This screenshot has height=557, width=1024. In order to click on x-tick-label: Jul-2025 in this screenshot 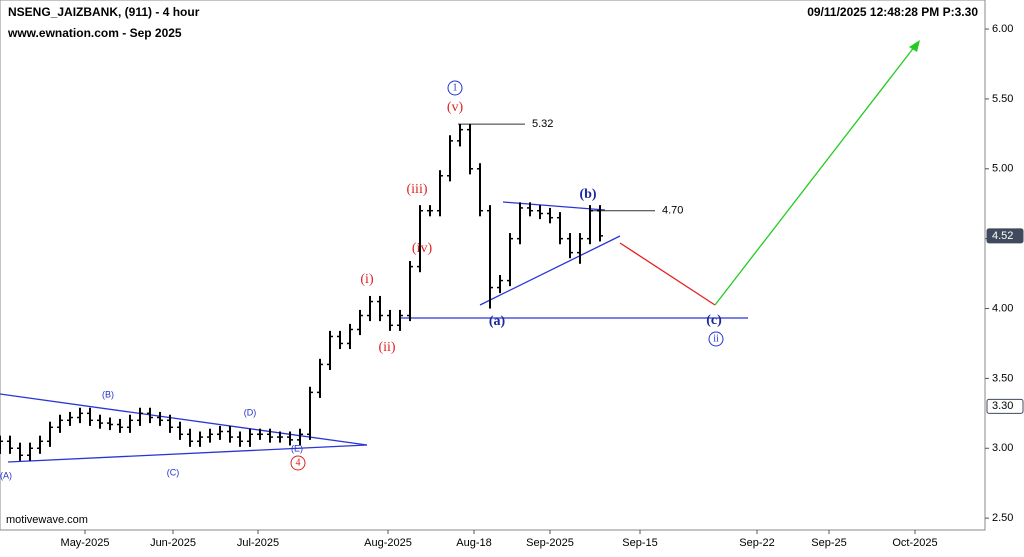, I will do `click(258, 543)`.